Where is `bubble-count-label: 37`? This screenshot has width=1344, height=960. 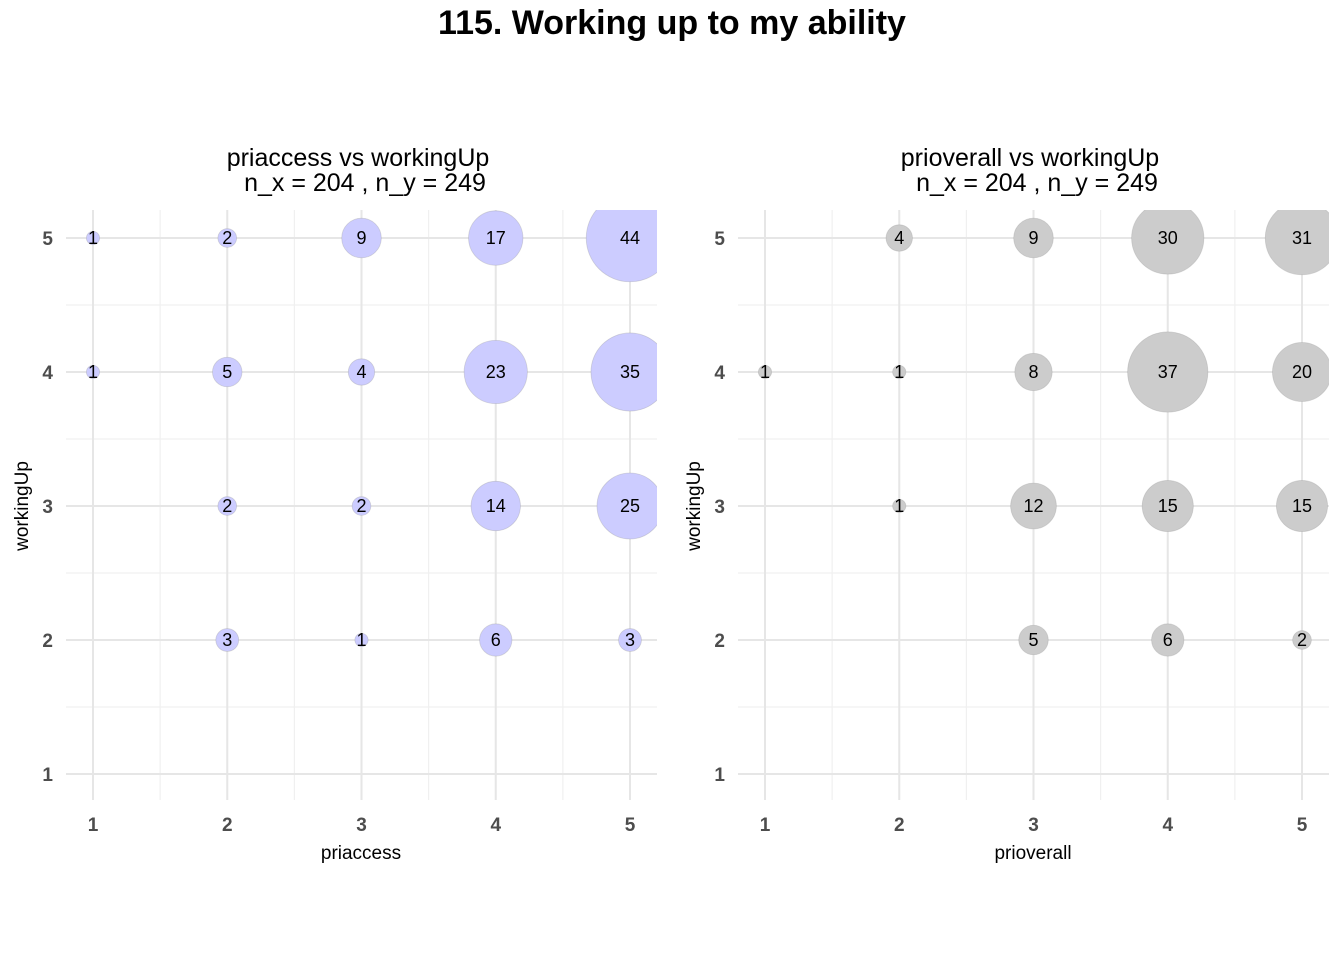
bubble-count-label: 37 is located at coordinates (1168, 372).